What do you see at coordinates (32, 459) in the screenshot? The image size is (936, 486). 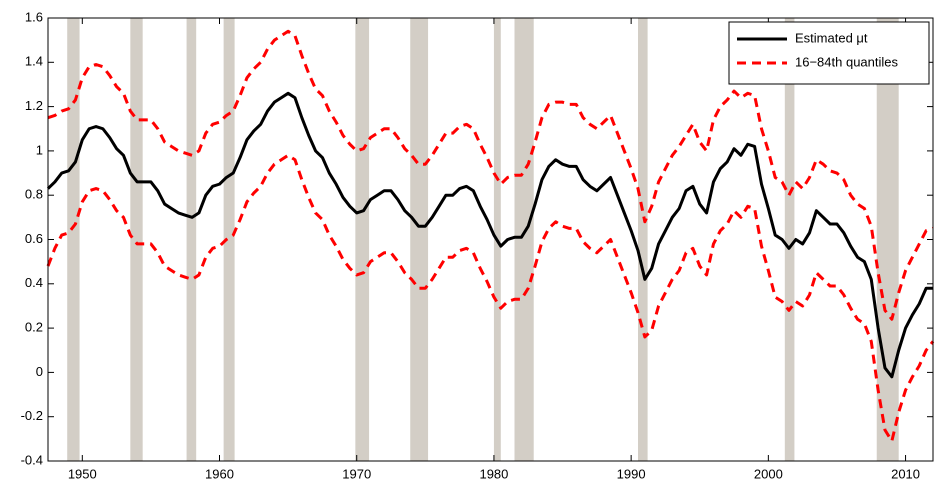 I see `y-tick-label: -0.4` at bounding box center [32, 459].